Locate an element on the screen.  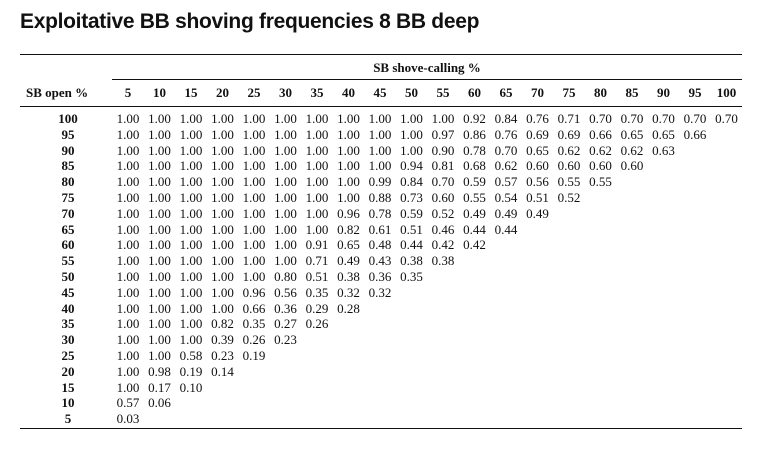
top-rule is located at coordinates (381, 55).